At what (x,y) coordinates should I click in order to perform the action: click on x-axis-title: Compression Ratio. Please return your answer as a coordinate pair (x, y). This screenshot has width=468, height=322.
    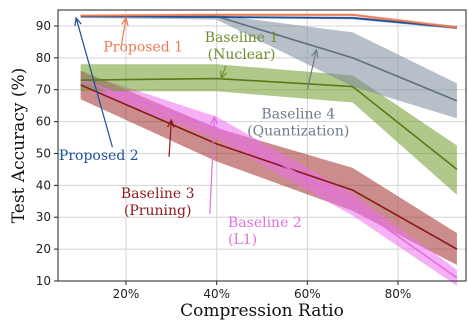
    Looking at the image, I should click on (262, 311).